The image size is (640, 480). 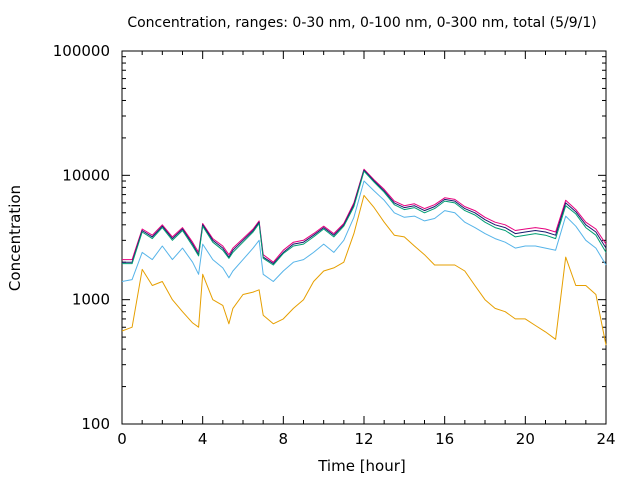 What do you see at coordinates (15, 238) in the screenshot?
I see `y-axis-label: Concentration` at bounding box center [15, 238].